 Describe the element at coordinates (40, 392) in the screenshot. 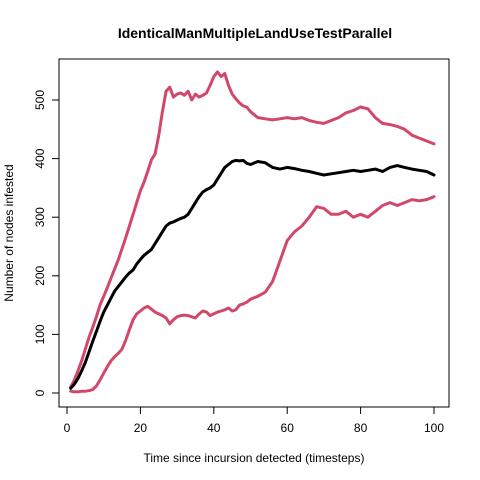

I see `y-tick-label: 0` at that location.